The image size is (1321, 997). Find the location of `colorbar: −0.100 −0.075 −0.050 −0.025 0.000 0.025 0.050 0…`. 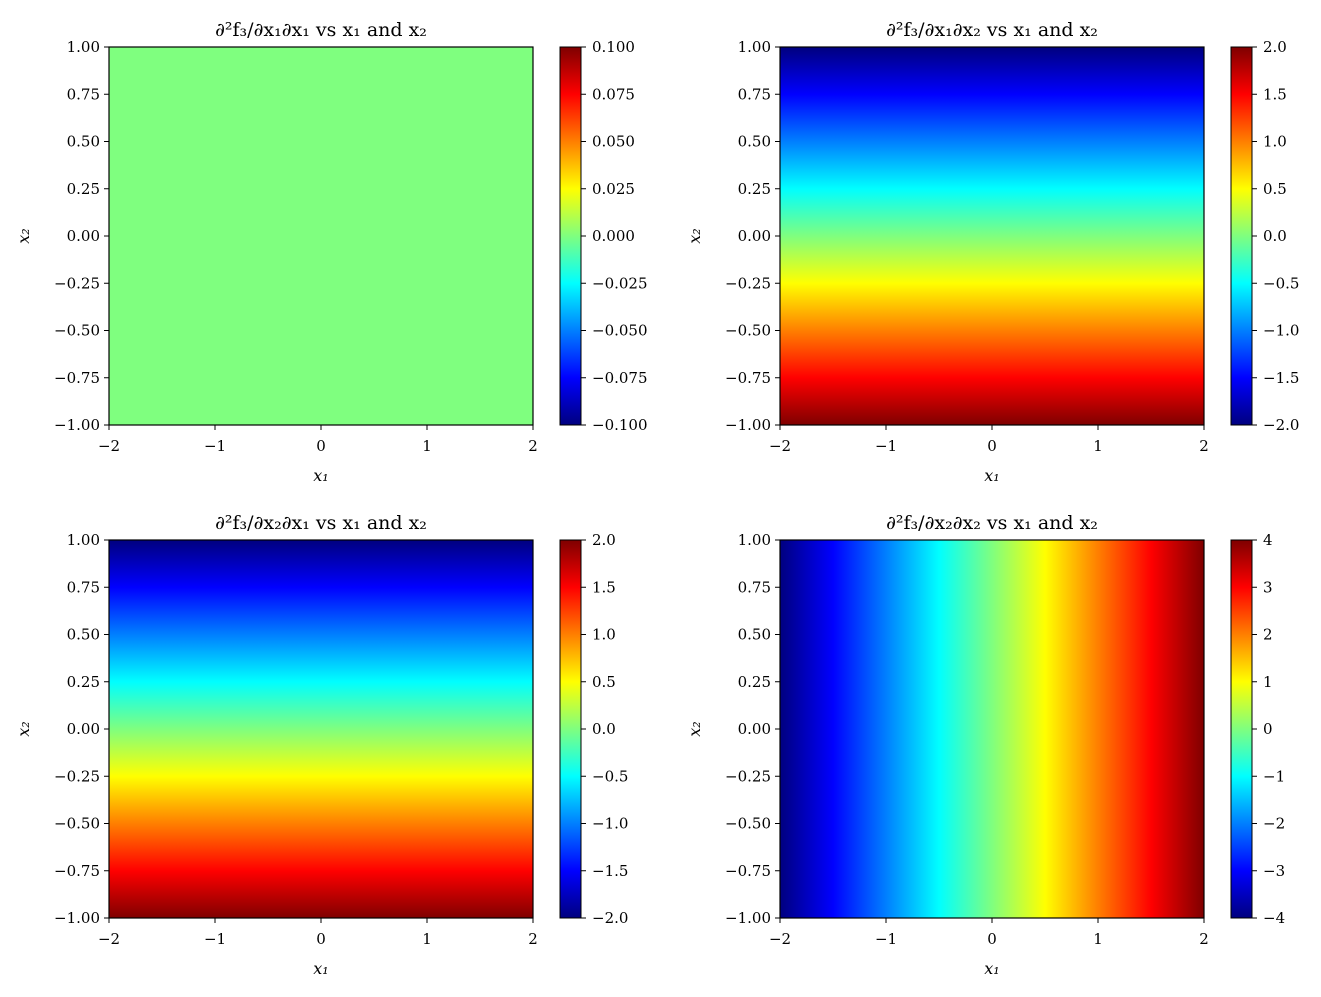

colorbar: −0.100 −0.075 −0.050 −0.025 0.000 0.025 0.050 0… is located at coordinates (603, 236).